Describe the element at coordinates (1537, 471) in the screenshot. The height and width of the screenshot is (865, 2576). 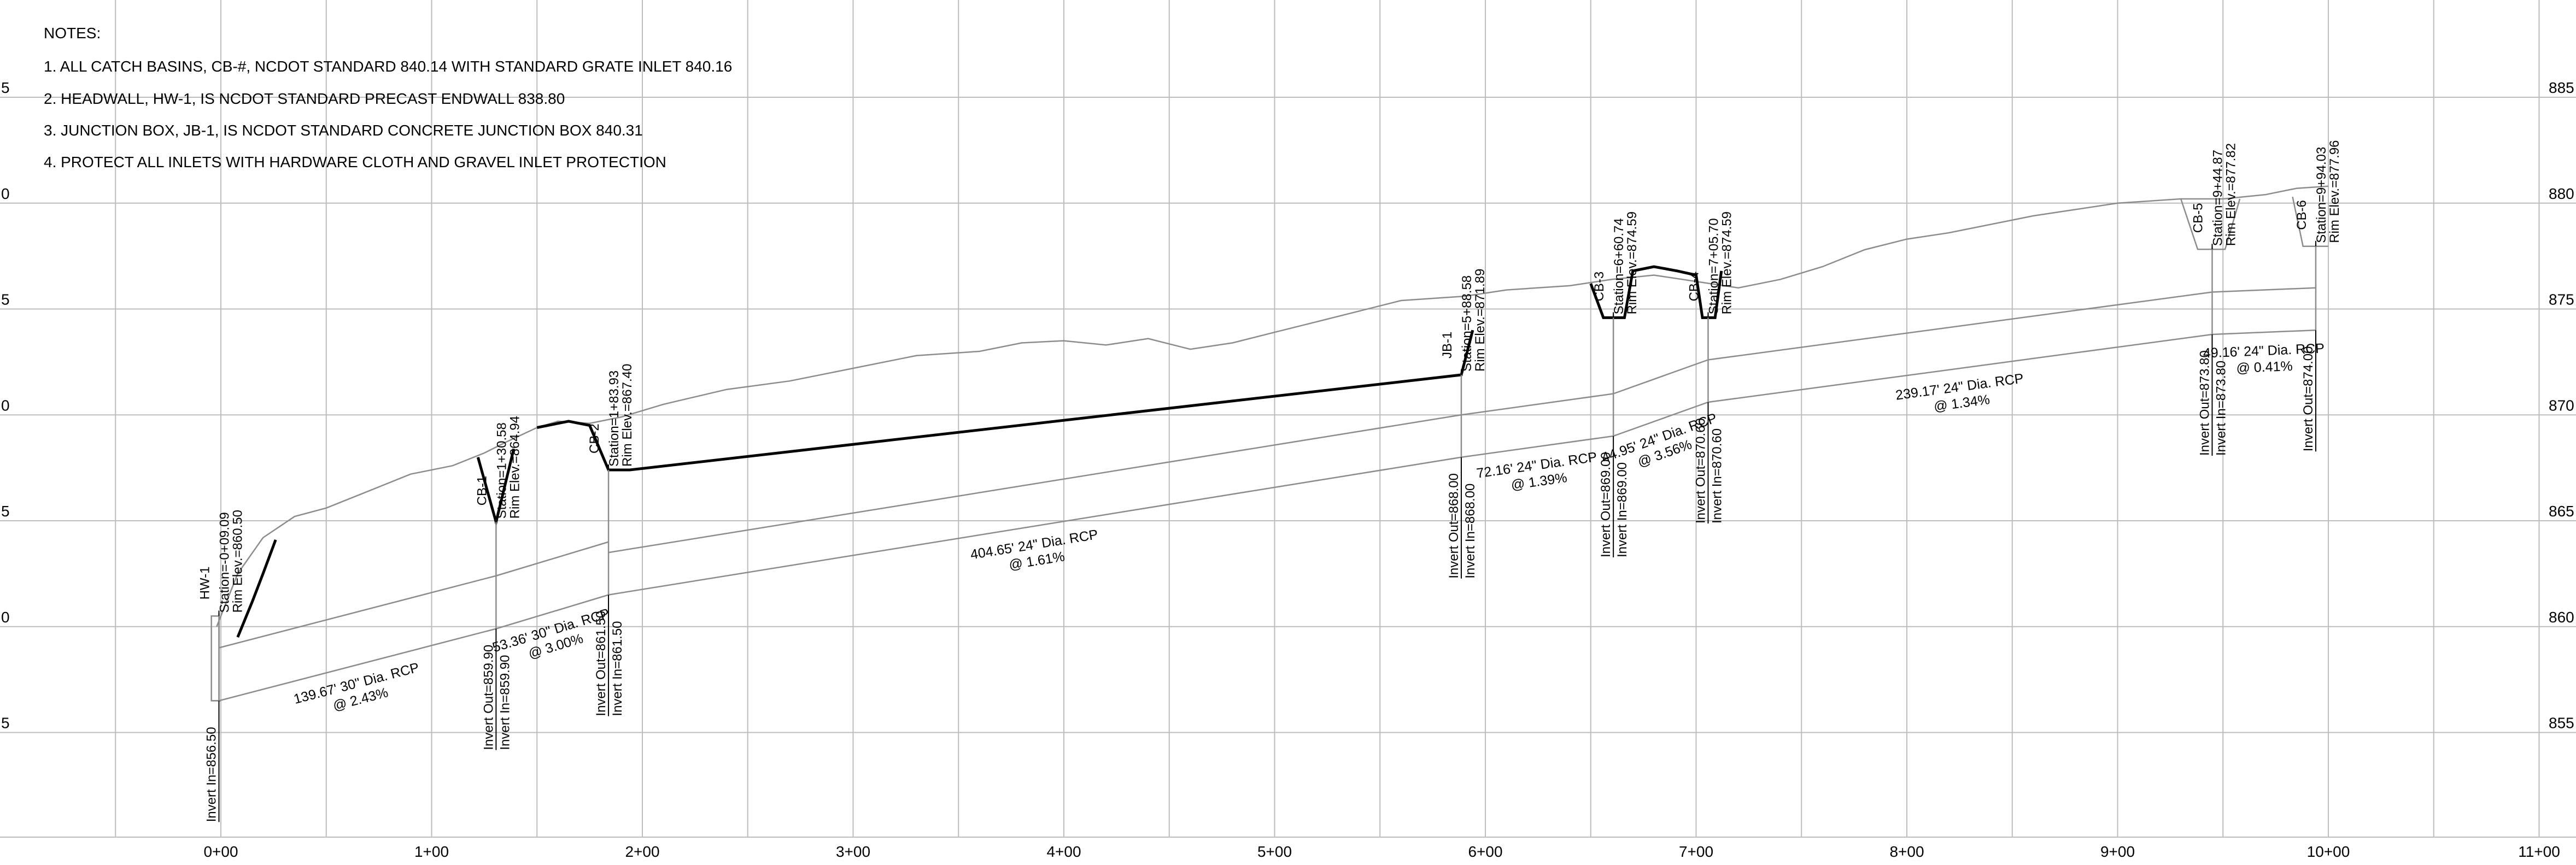
I see `pipe-label: 72.16' 24" Dia. RCP@ 1.39%` at that location.